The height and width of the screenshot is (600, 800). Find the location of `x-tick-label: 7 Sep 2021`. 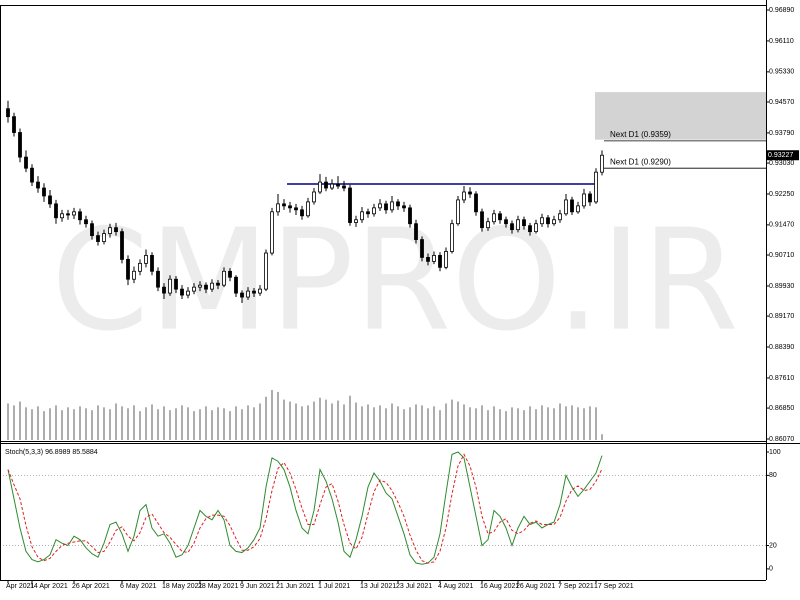

x-tick-label: 7 Sep 2021 is located at coordinates (576, 586).